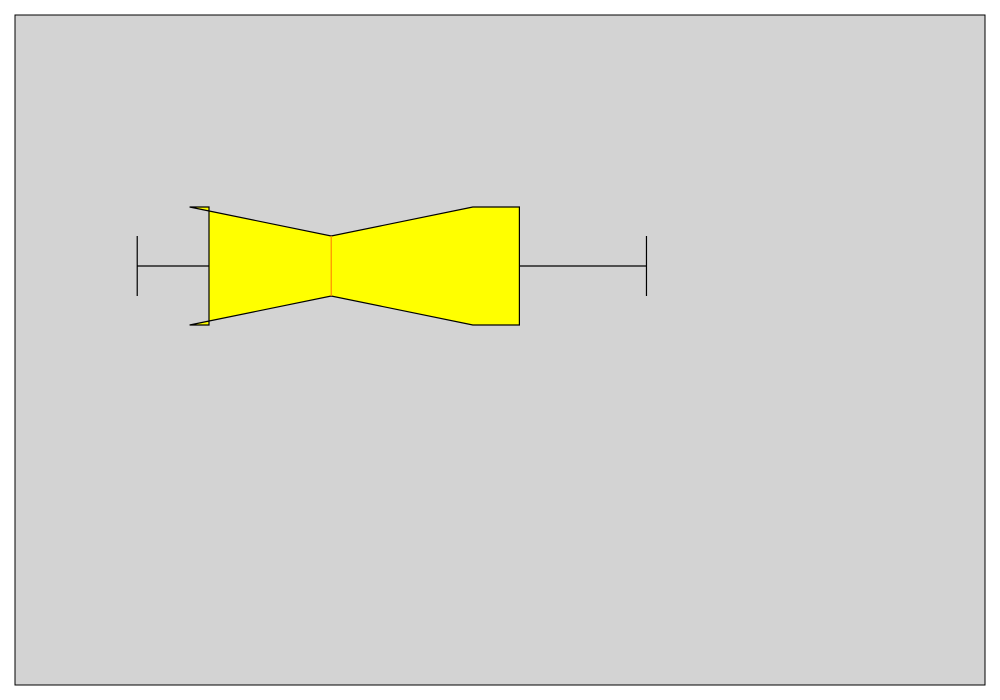 The height and width of the screenshot is (700, 1000). I want to click on box-body, so click(355, 266).